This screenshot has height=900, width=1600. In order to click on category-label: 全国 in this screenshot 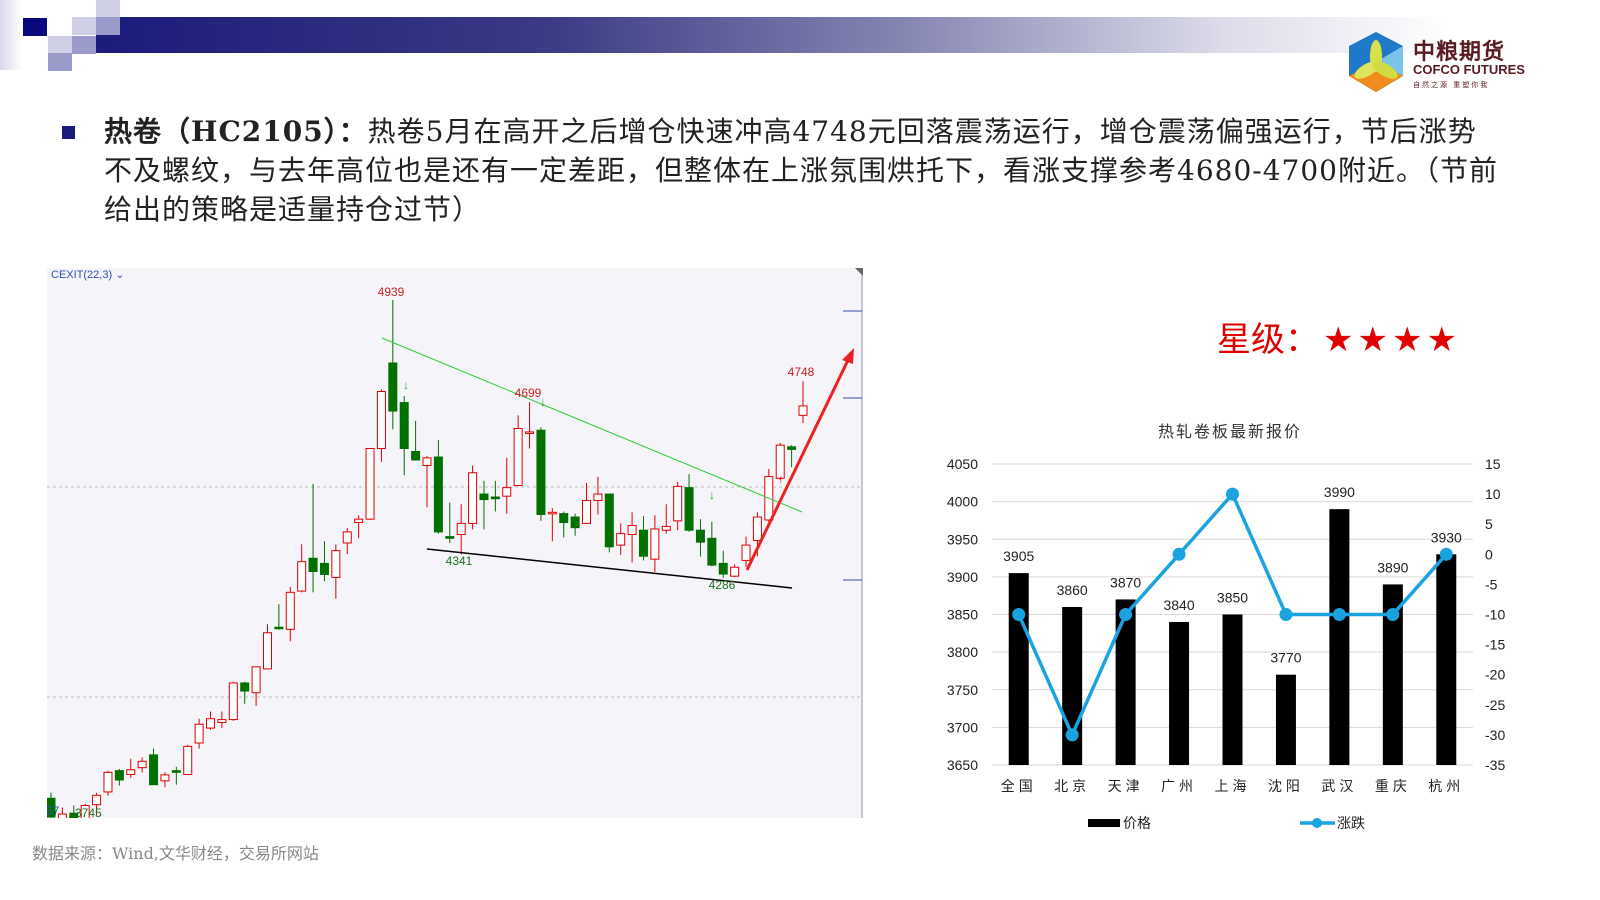, I will do `click(1019, 786)`.